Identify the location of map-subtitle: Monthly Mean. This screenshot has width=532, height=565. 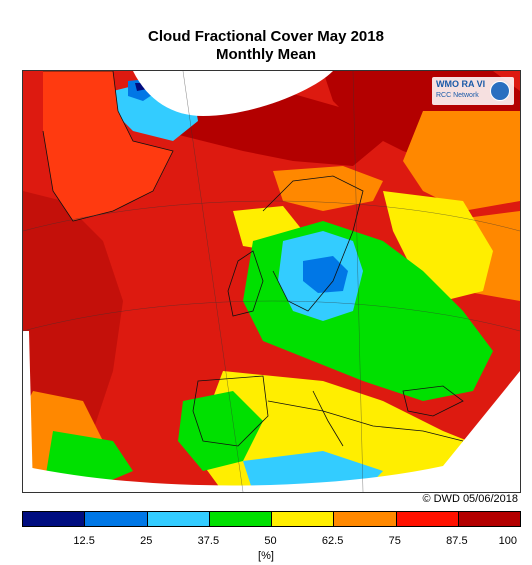
(266, 54).